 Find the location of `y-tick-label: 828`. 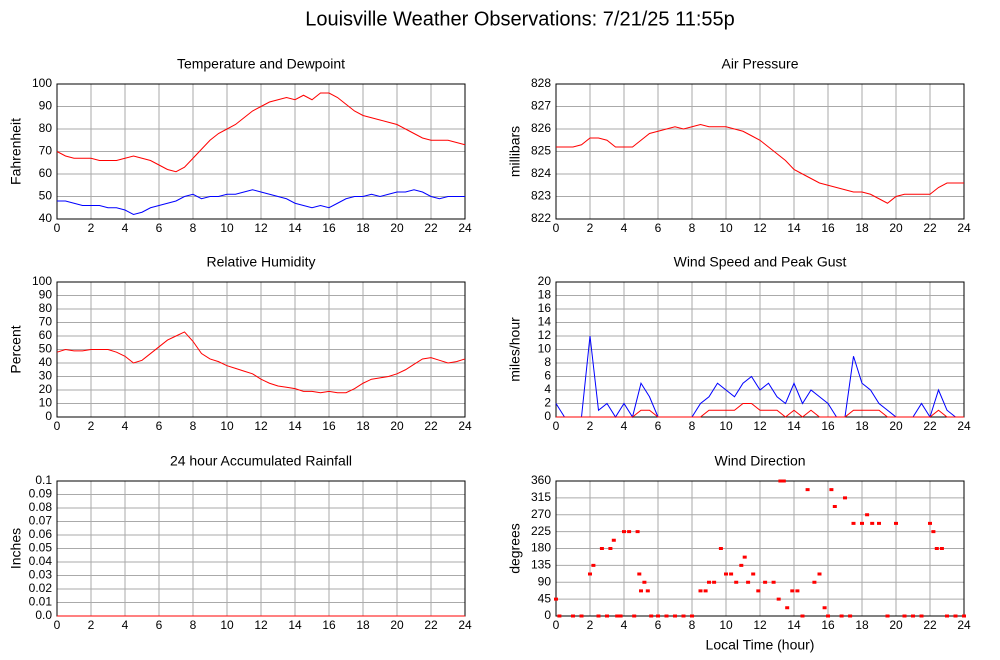

y-tick-label: 828 is located at coordinates (541, 83).